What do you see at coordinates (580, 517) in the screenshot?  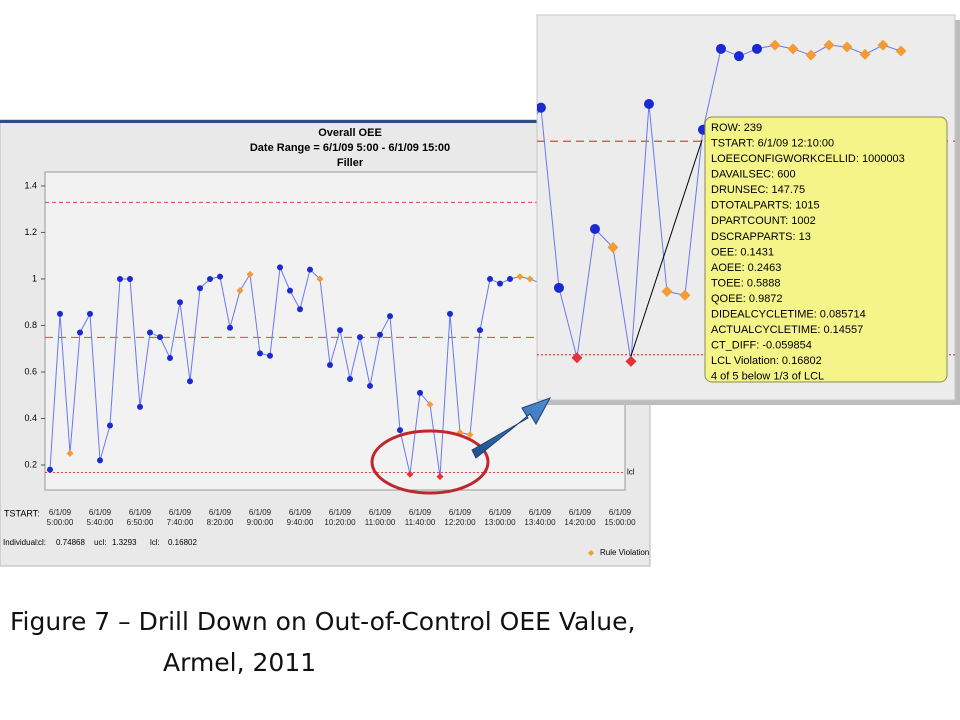 I see `x-tick-label: 6/1/09 14:20:00` at bounding box center [580, 517].